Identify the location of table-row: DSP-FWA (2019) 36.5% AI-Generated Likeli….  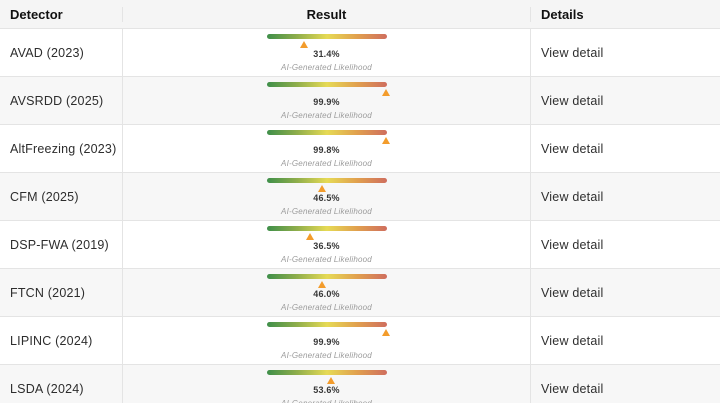
(360, 245).